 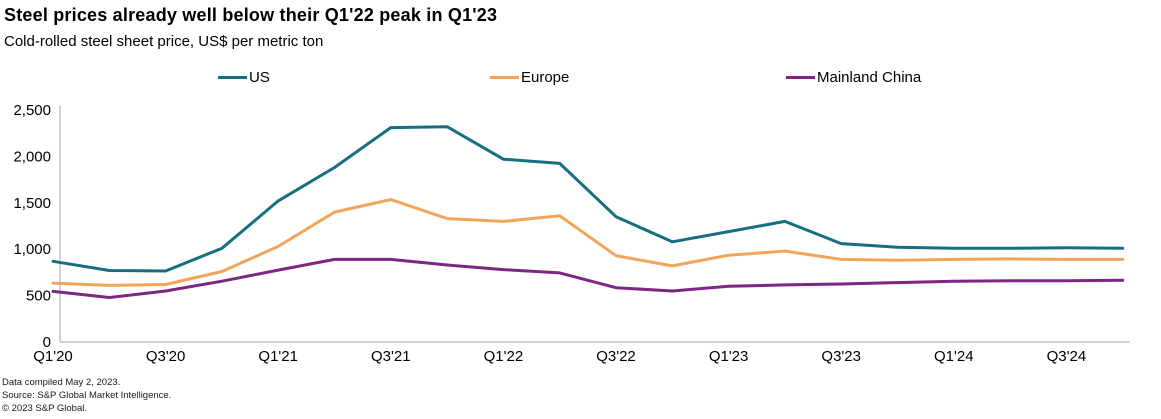 I want to click on footnote-copyright: © 2023 S&P Global., so click(x=44, y=408).